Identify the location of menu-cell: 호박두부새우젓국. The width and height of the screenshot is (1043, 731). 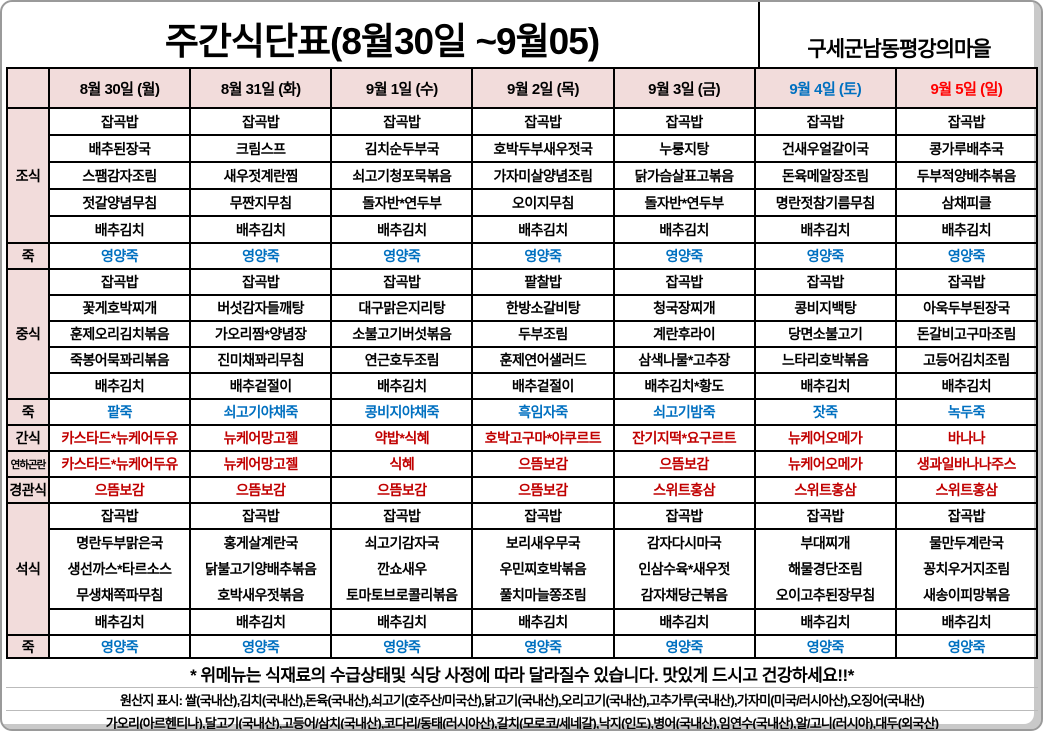
(543, 148).